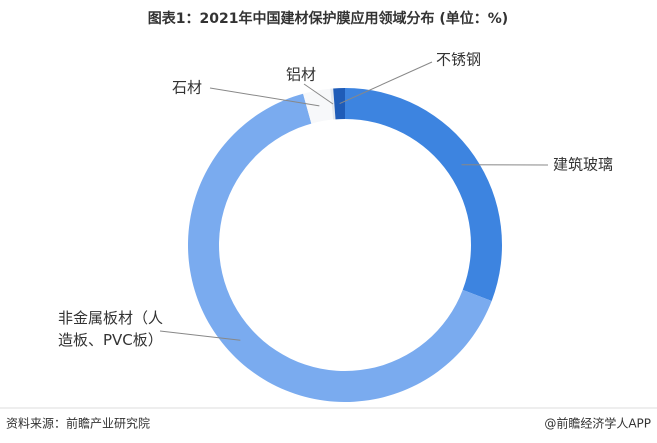  I want to click on slice-label: 不锈钢, so click(458, 60).